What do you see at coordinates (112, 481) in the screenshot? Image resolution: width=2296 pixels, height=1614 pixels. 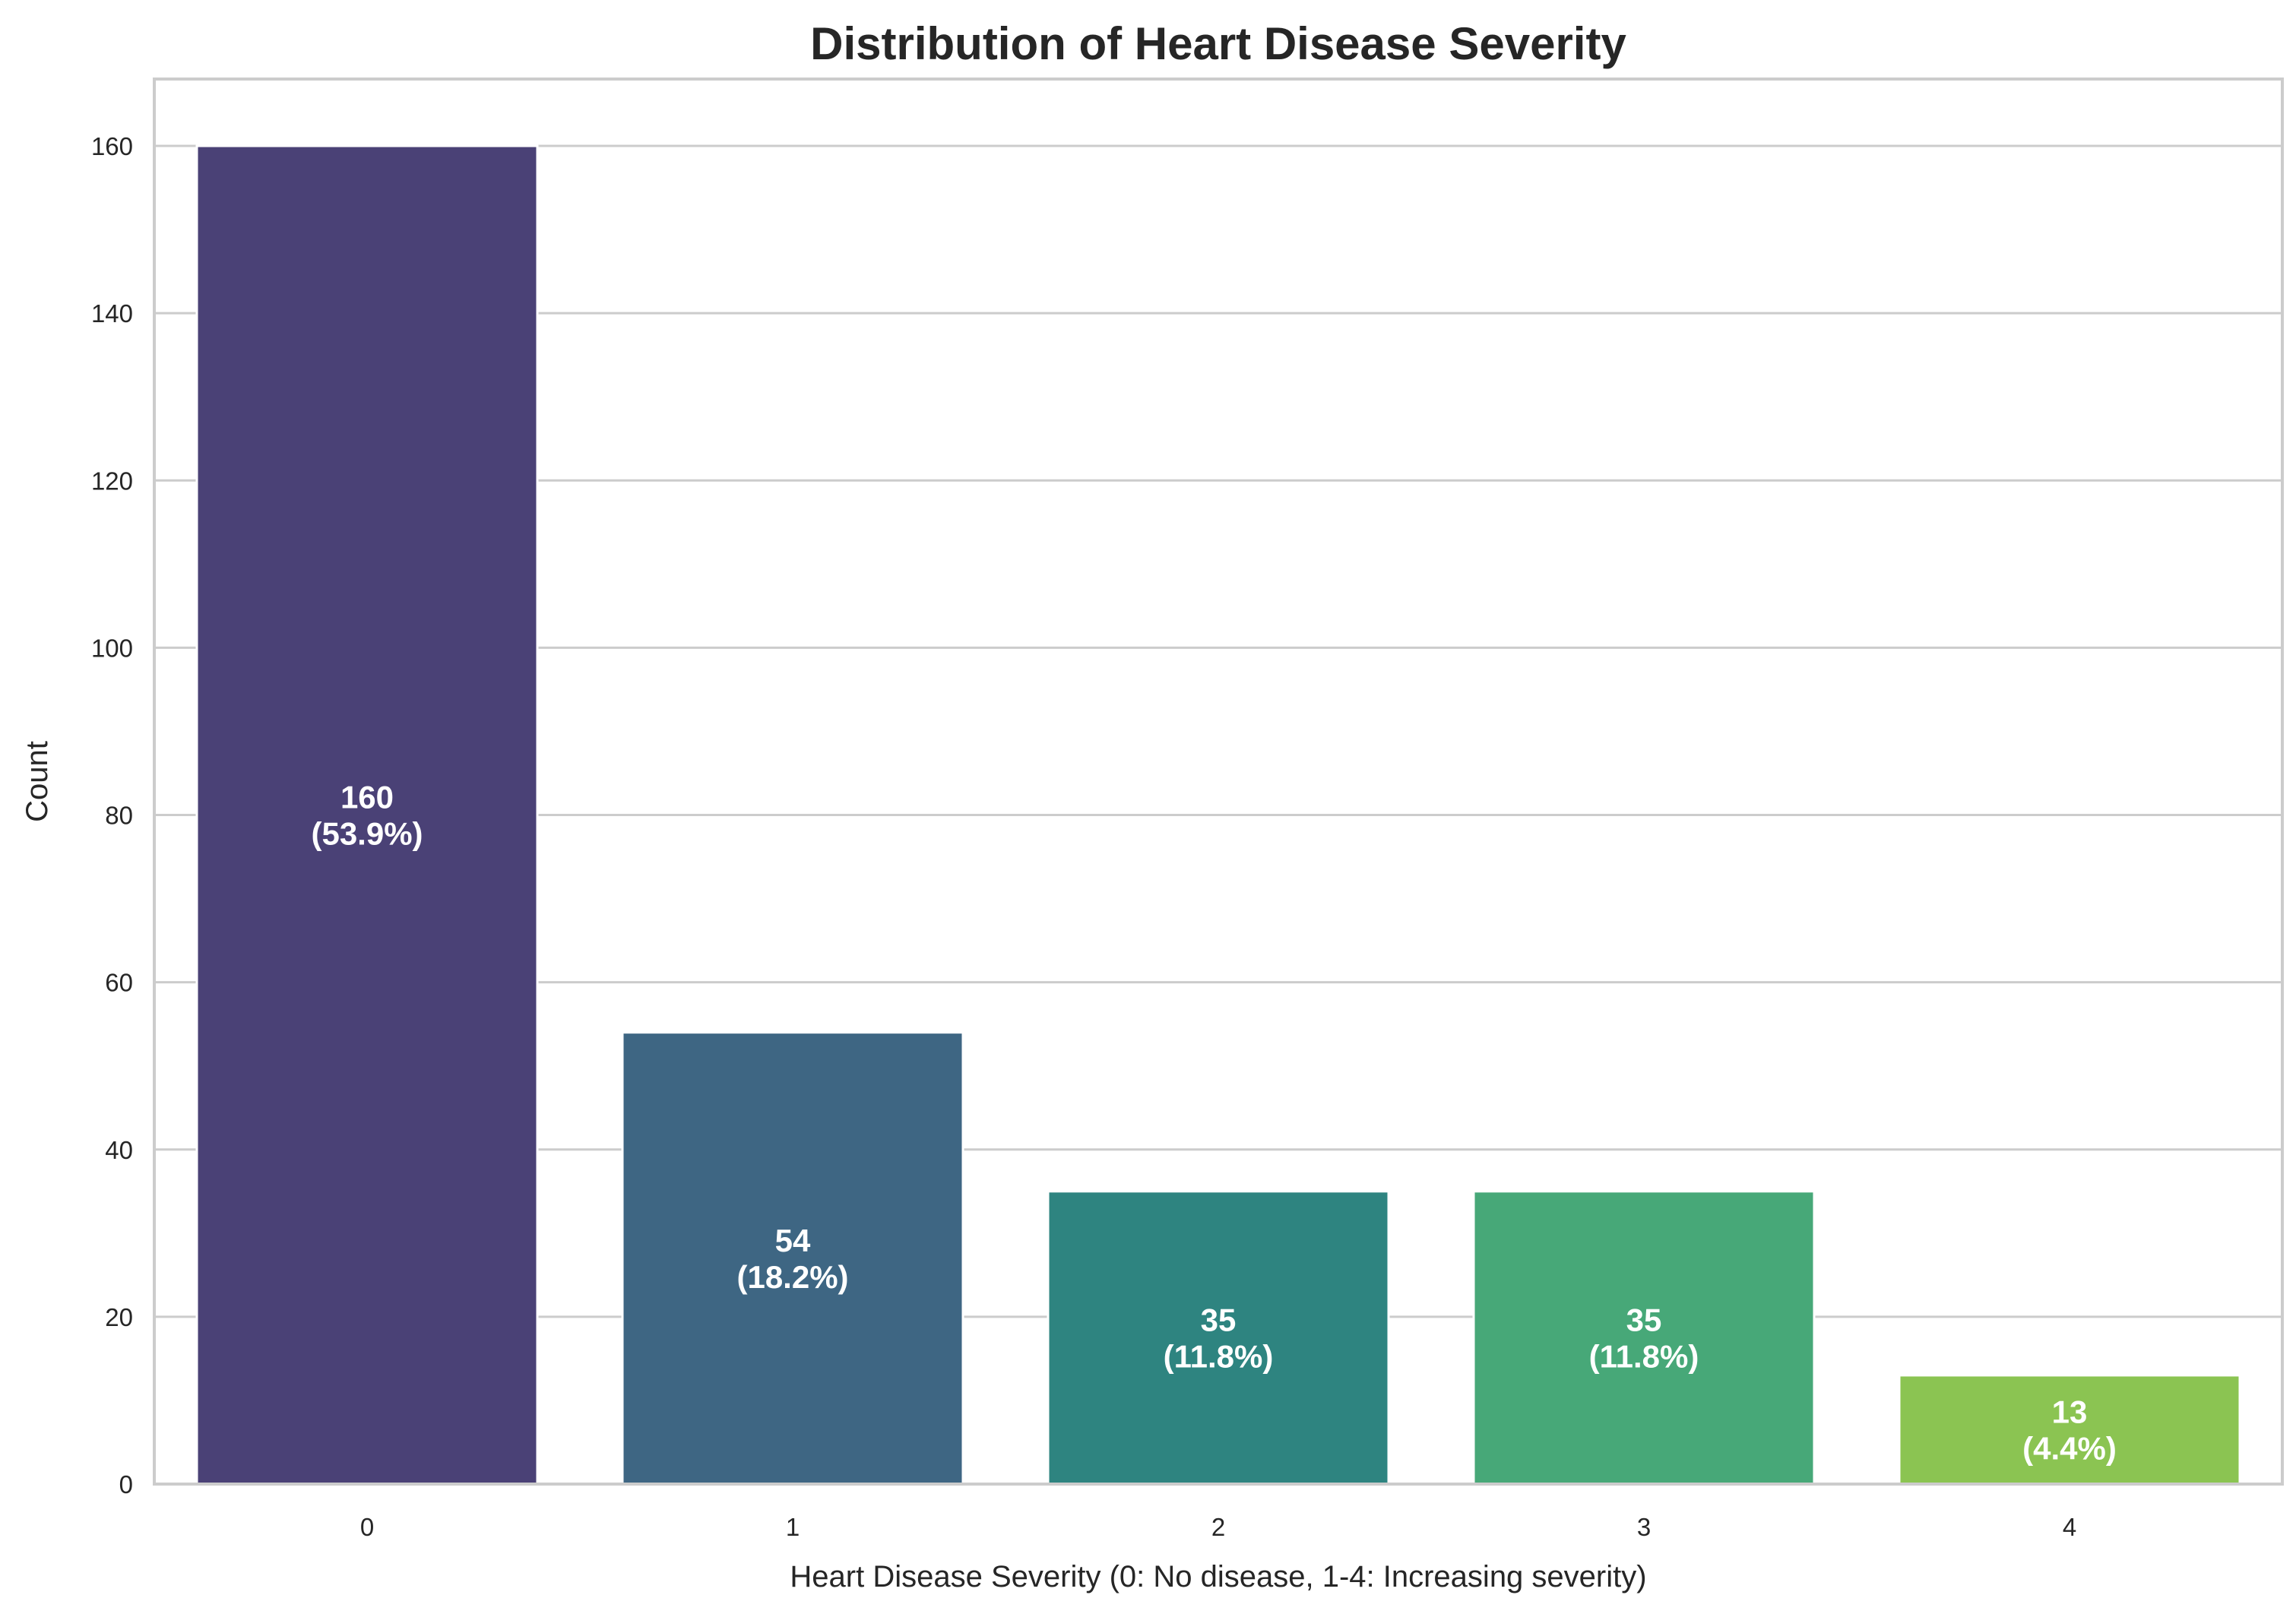 I see `y-tick-label: 120` at bounding box center [112, 481].